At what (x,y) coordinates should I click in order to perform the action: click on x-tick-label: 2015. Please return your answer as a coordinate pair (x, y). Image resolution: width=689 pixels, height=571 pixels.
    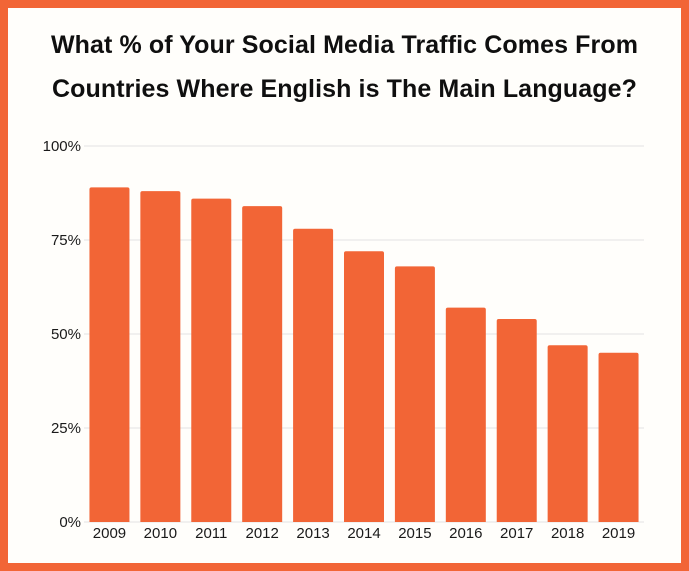
    Looking at the image, I should click on (414, 533).